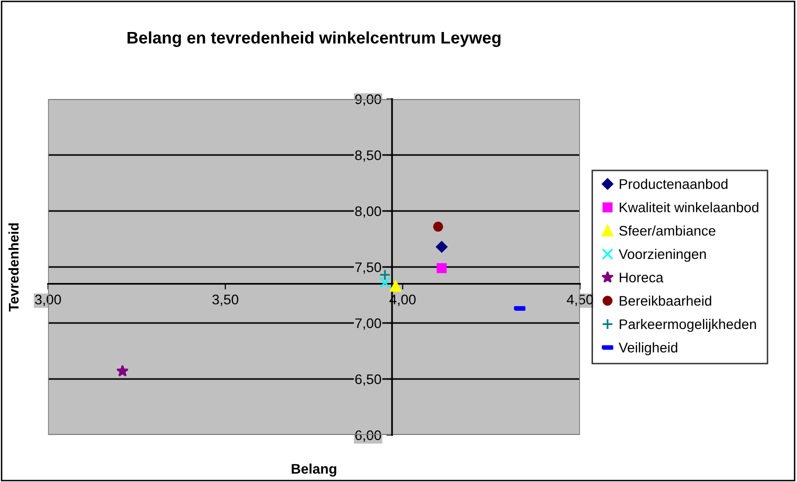  What do you see at coordinates (688, 325) in the screenshot?
I see `legend-label: Parkeermogelijkheden` at bounding box center [688, 325].